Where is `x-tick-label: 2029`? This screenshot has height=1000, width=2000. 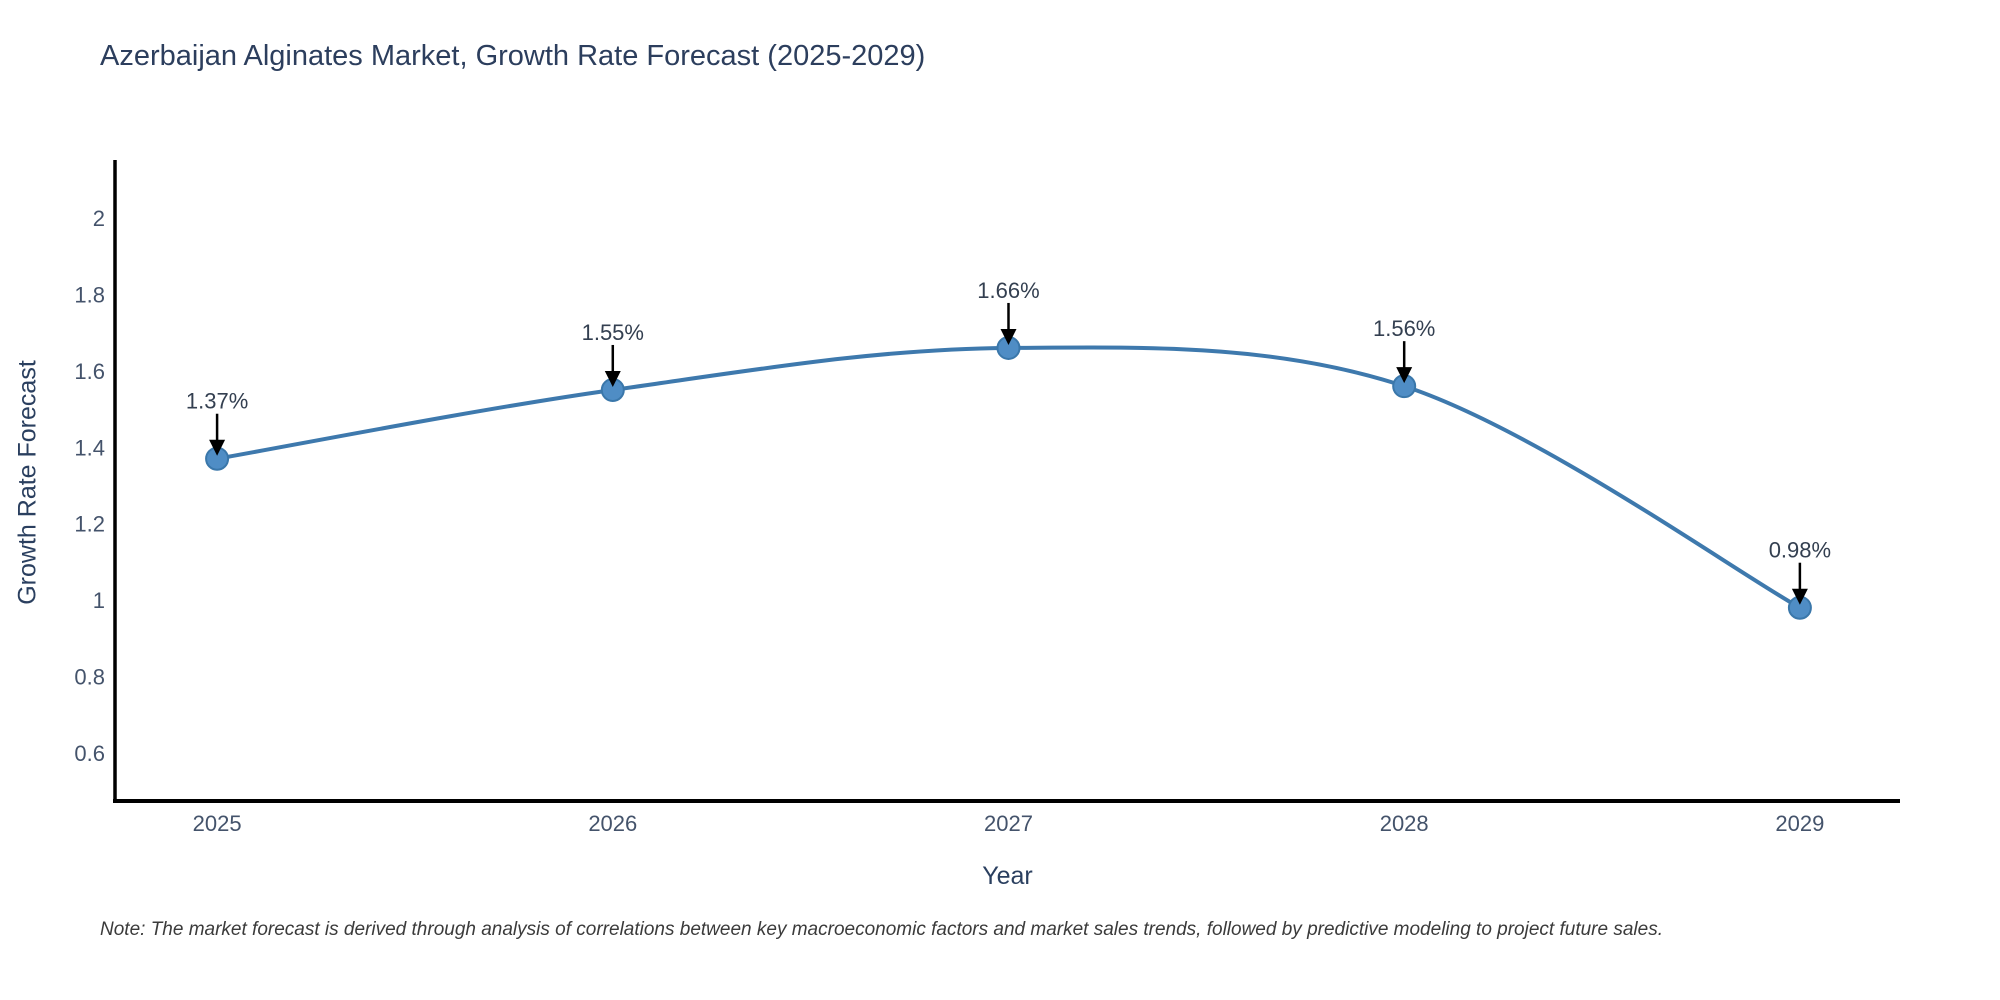 x-tick-label: 2029 is located at coordinates (1799, 823).